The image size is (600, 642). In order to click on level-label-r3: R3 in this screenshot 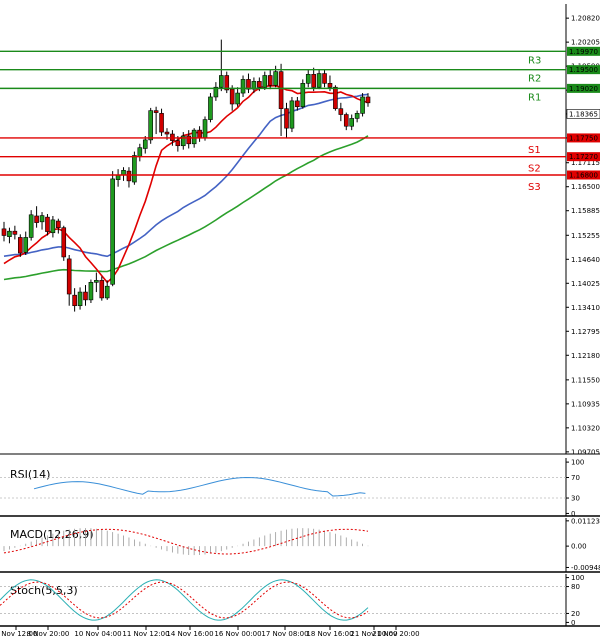, I will do `click(534, 60)`.